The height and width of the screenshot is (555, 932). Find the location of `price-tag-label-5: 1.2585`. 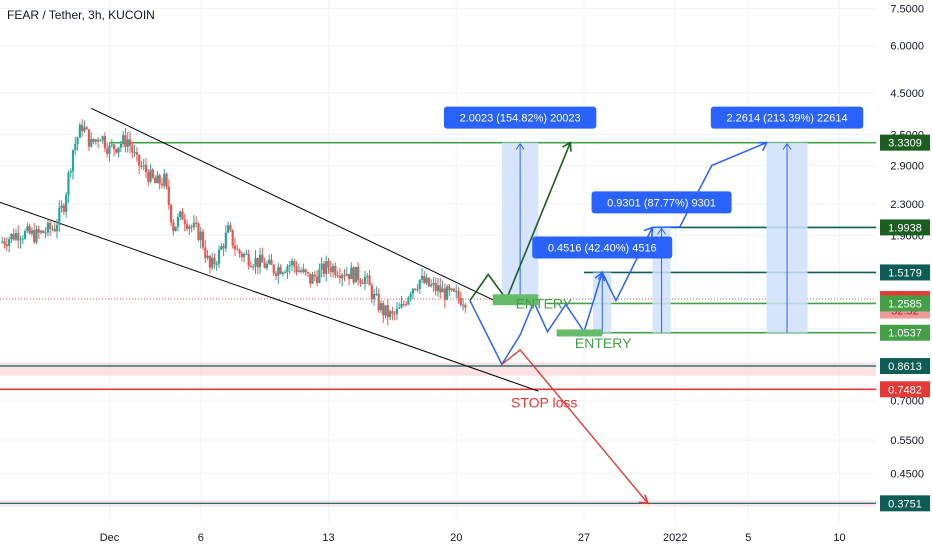

price-tag-label-5: 1.2585 is located at coordinates (905, 304).